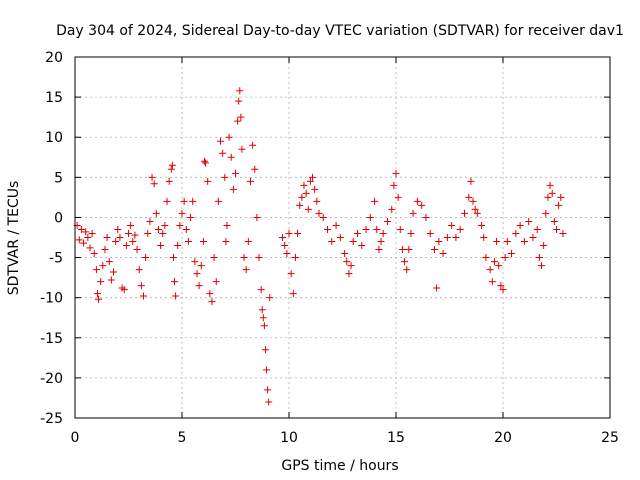 The height and width of the screenshot is (480, 640). Describe the element at coordinates (503, 438) in the screenshot. I see `x-tick-label: 20` at that location.